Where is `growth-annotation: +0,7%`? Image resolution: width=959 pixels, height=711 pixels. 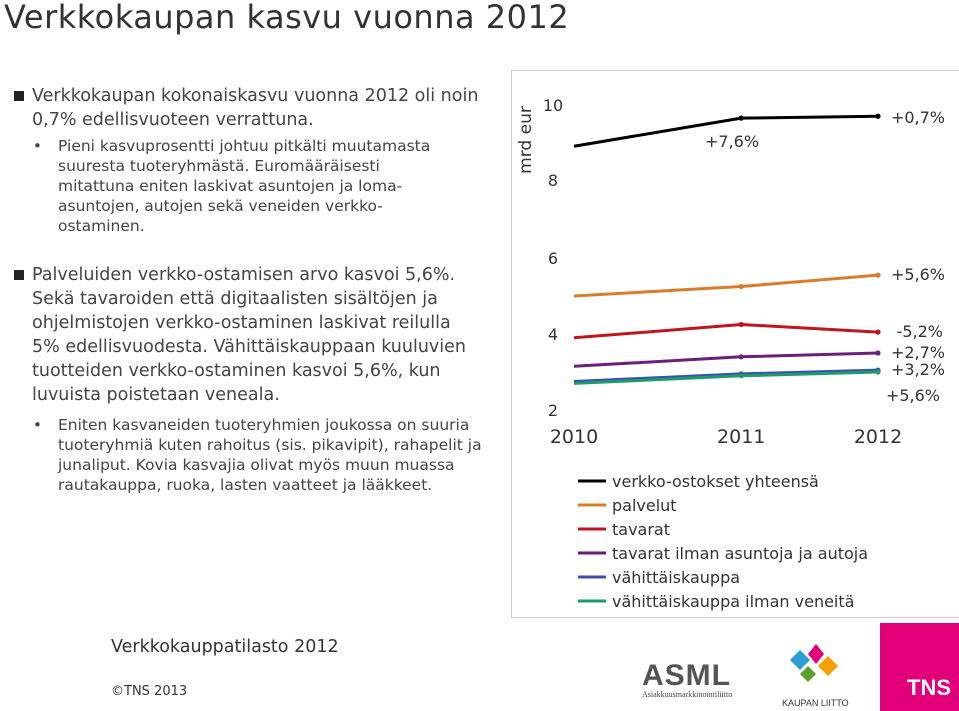 growth-annotation: +0,7% is located at coordinates (918, 117).